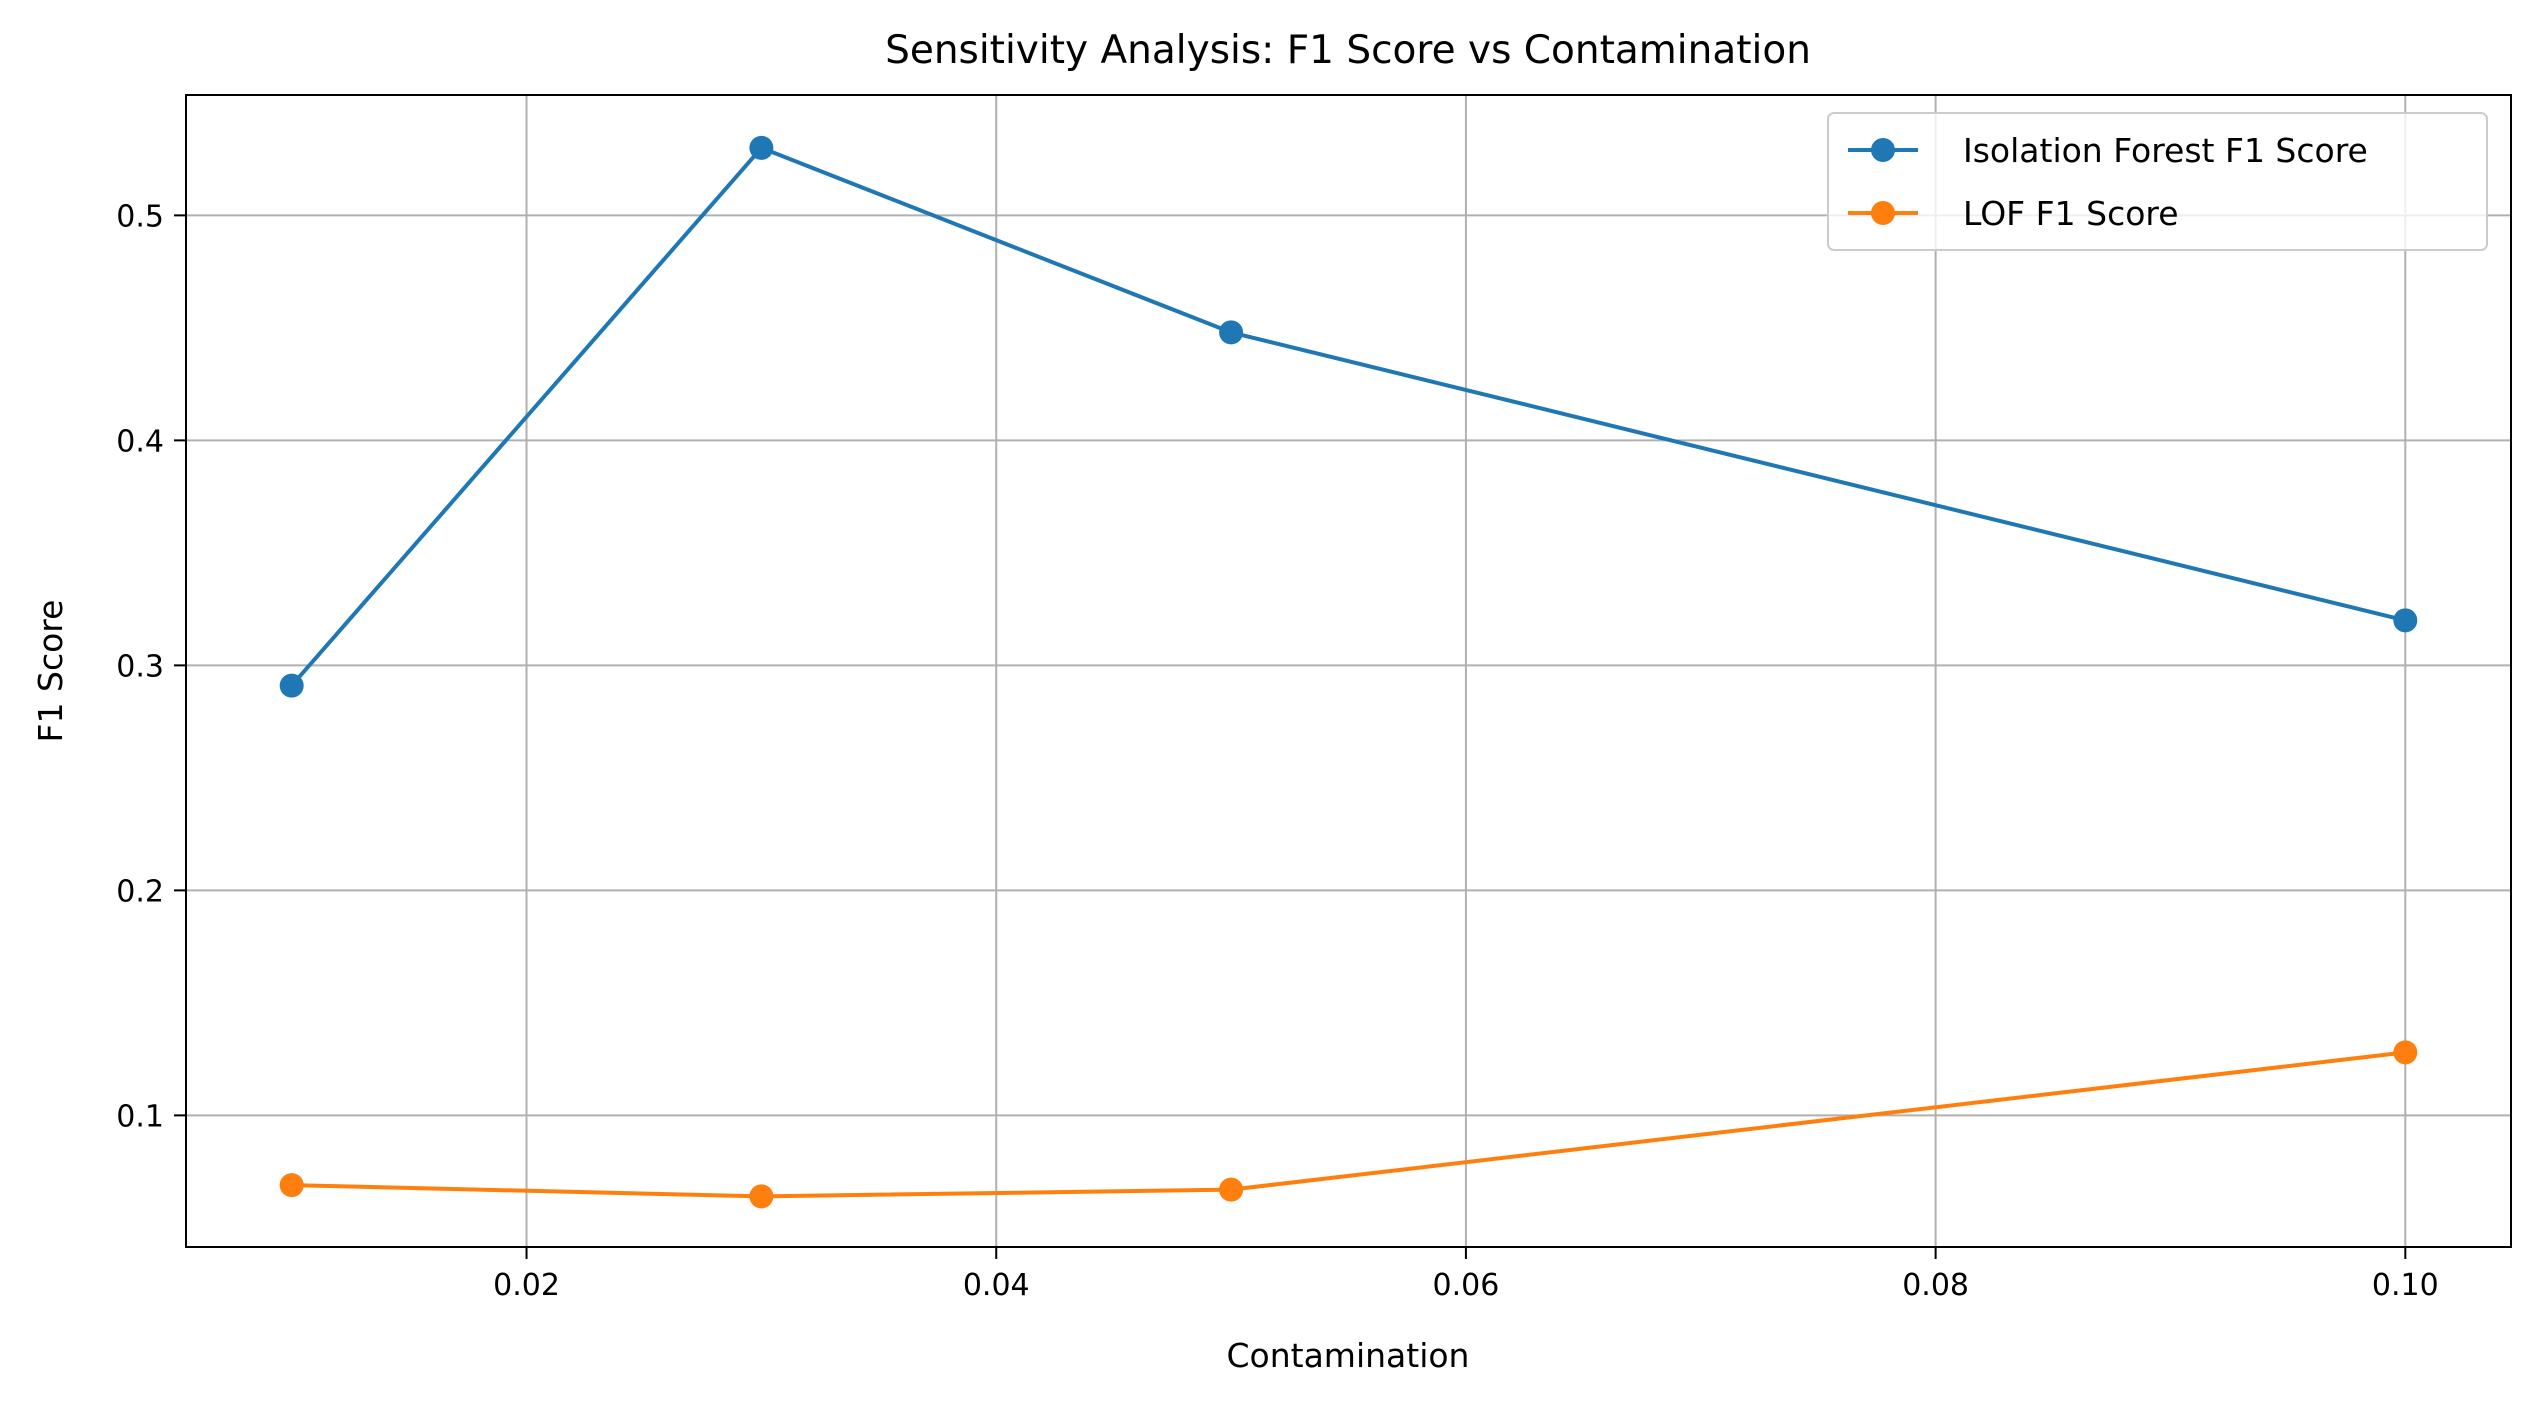  I want to click on y-tick-label: 0.3, so click(140, 666).